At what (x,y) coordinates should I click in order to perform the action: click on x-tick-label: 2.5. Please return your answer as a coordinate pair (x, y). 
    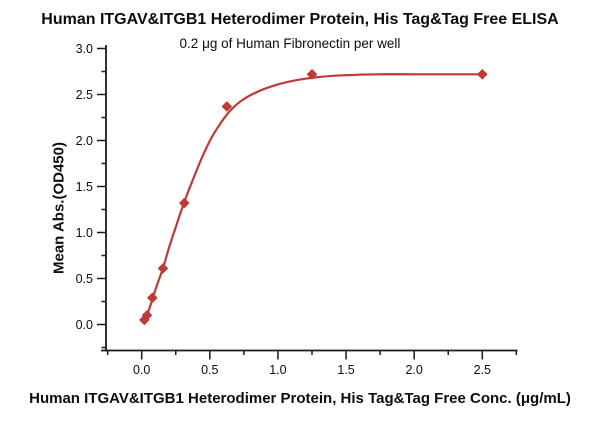
    Looking at the image, I should click on (482, 370).